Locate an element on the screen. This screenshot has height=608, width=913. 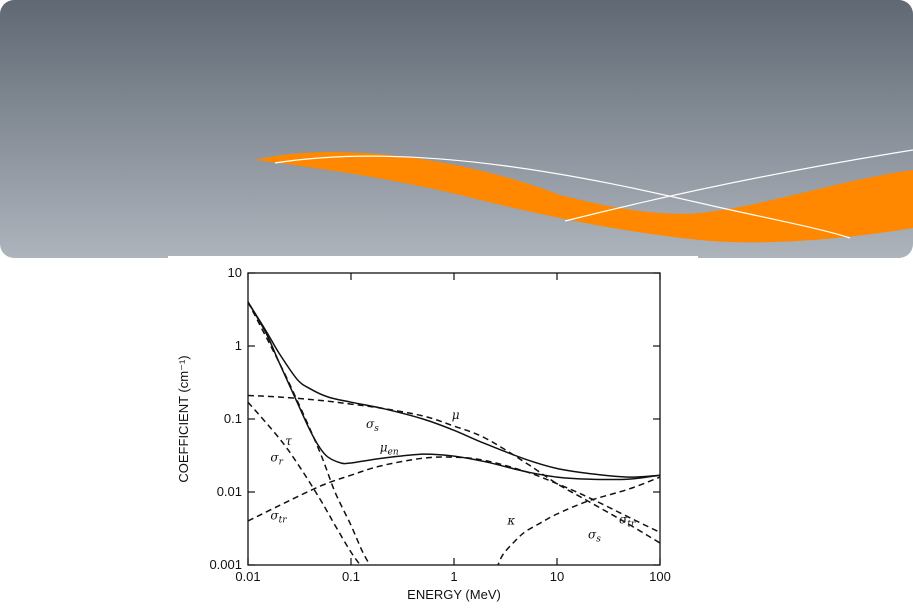
y-tick-label: 0.01 is located at coordinates (229, 491).